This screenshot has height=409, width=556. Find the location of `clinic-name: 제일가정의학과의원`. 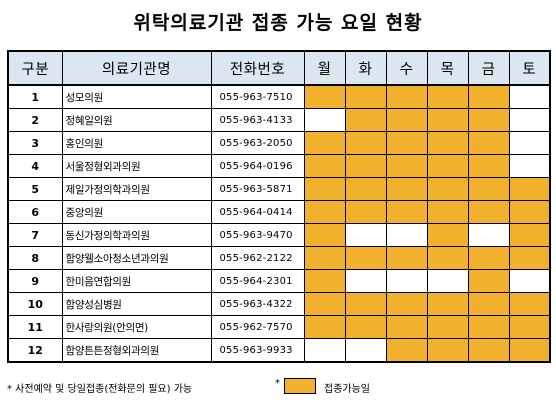

clinic-name: 제일가정의학과의원 is located at coordinates (136, 189).